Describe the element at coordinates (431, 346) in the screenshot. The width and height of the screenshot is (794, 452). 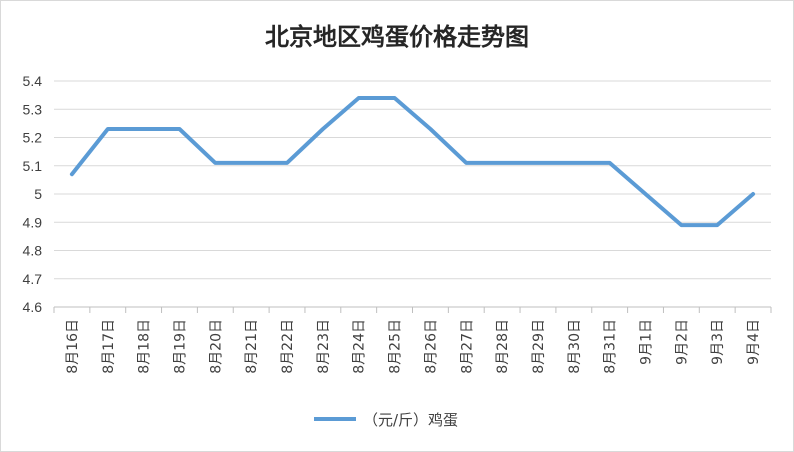
I see `x-tick-label: 8月26日` at that location.